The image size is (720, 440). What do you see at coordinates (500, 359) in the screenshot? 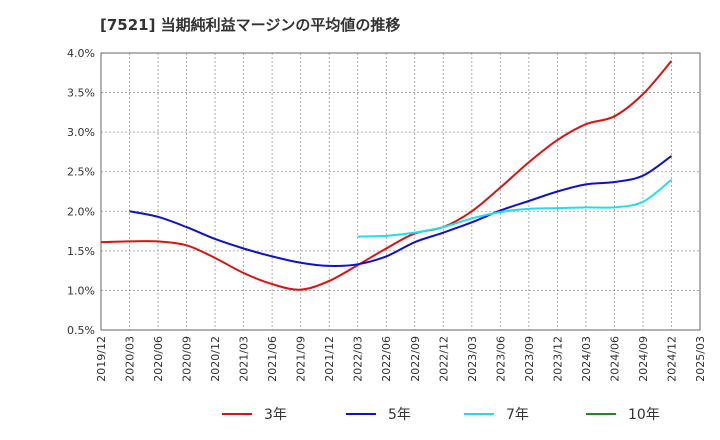
I see `x-tick-label: 2023/06` at bounding box center [500, 359].